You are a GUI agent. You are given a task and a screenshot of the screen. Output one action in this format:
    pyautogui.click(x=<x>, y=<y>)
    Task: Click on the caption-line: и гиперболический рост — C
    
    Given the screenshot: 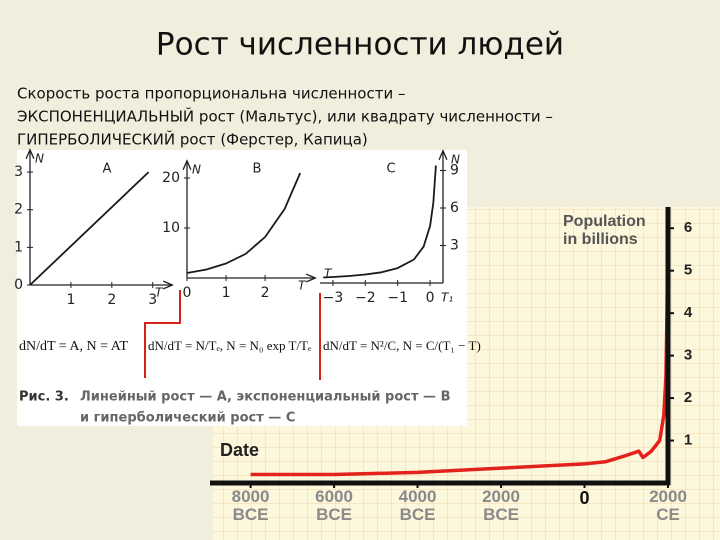 What is the action you would take?
    pyautogui.click(x=187, y=418)
    